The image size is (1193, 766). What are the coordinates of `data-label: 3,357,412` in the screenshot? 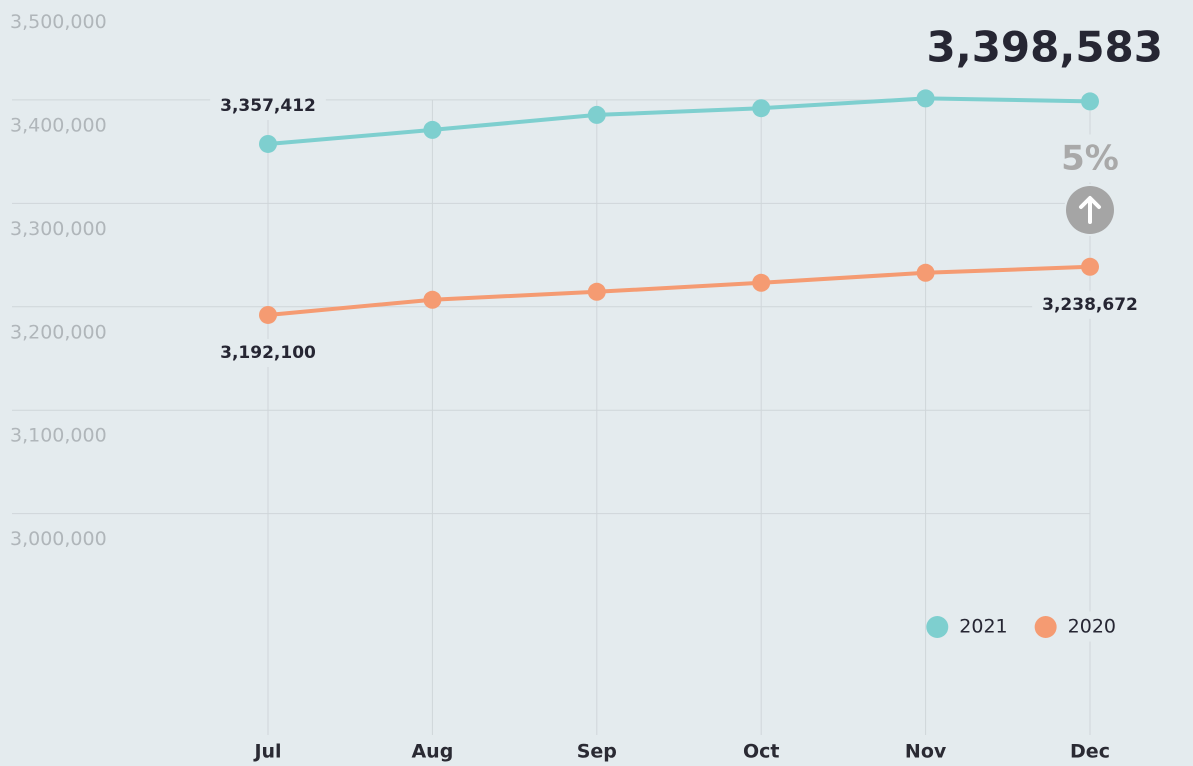 It's located at (268, 106).